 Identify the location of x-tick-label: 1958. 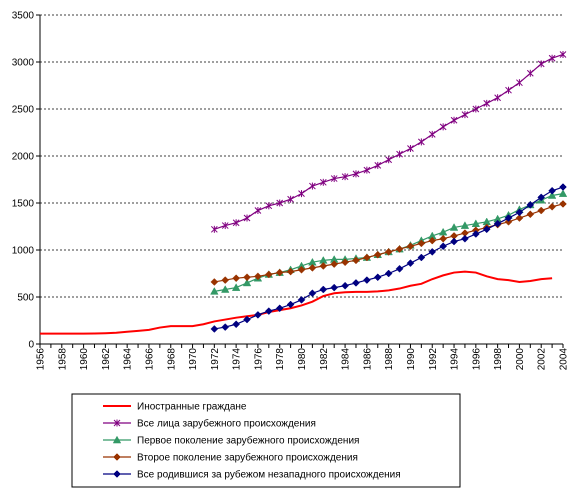
(62, 359).